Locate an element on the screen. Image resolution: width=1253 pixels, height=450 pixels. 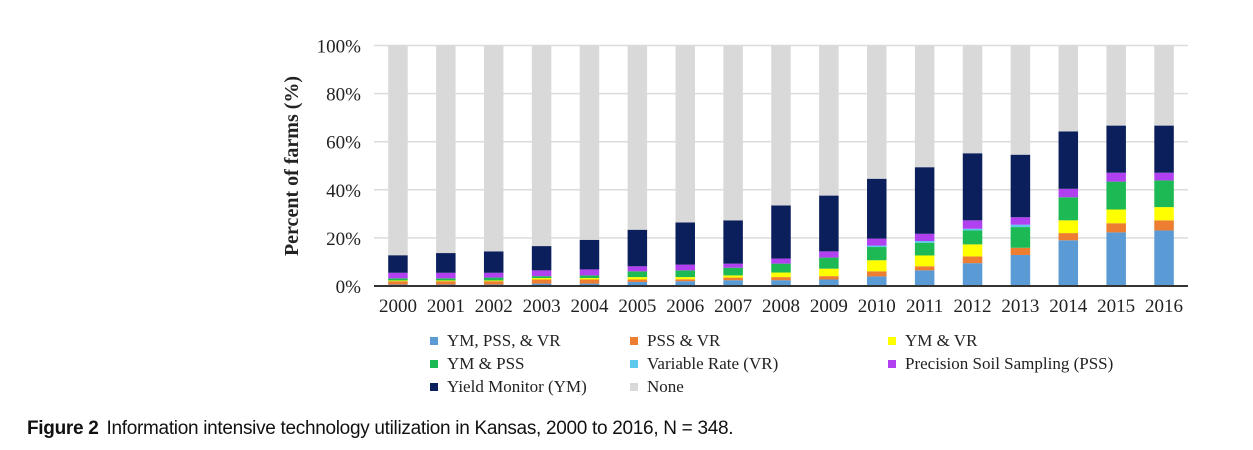
x-tick-label: 2014 is located at coordinates (1068, 306).